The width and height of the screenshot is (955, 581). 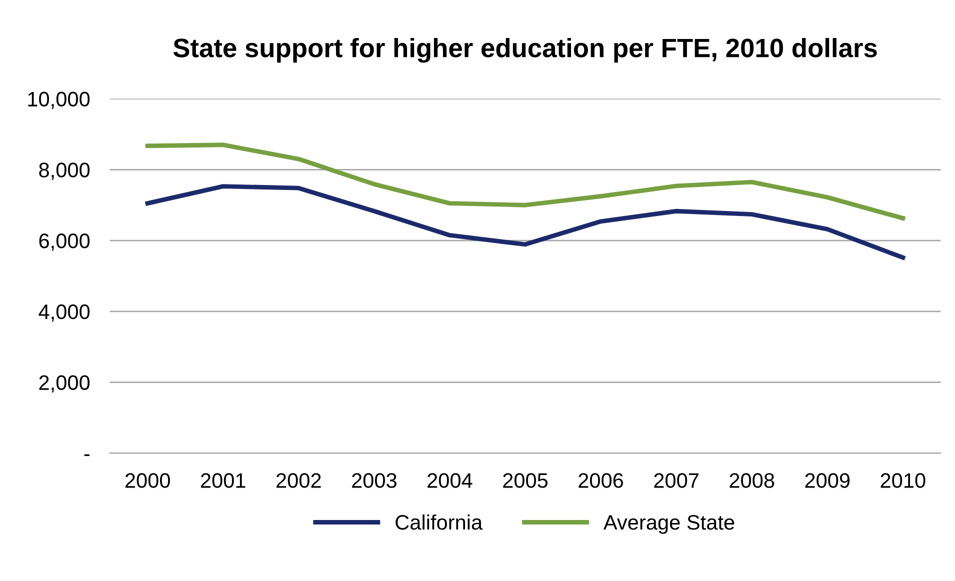 I want to click on y-tick-label: 4,000, so click(x=64, y=313).